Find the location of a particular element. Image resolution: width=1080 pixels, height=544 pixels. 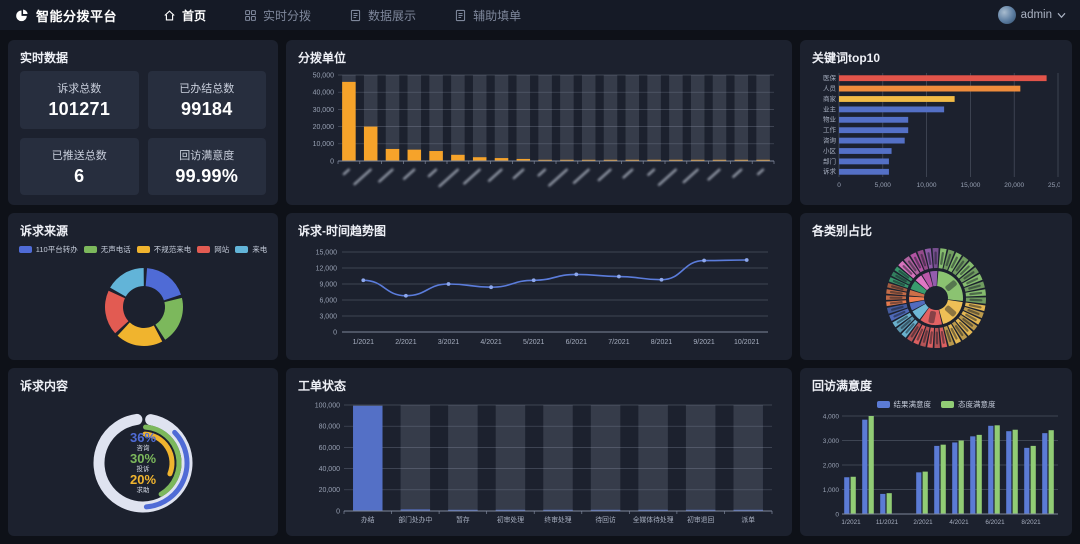

app-title: 智能分拨平台 is located at coordinates (77, 16).